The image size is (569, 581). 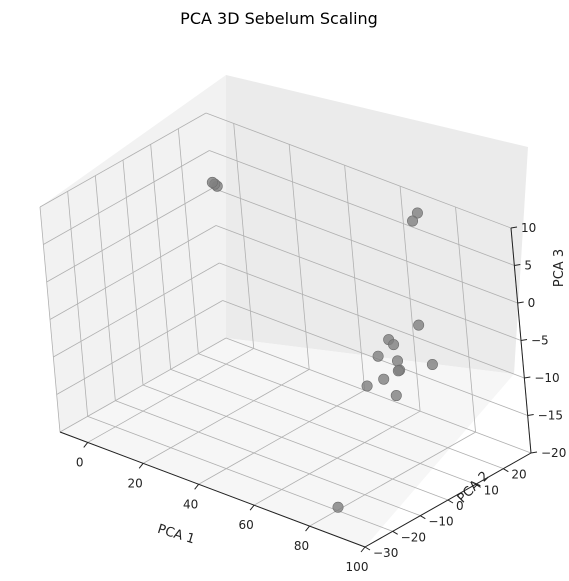 I want to click on y-tick-label: 10, so click(x=491, y=490).